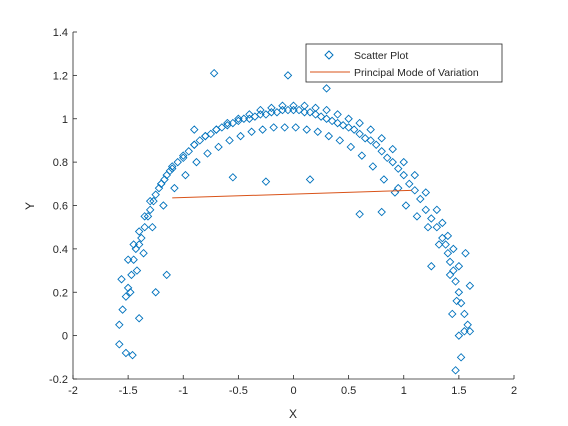 Image resolution: width=568 pixels, height=426 pixels. I want to click on x-tick-label: -2, so click(73, 391).